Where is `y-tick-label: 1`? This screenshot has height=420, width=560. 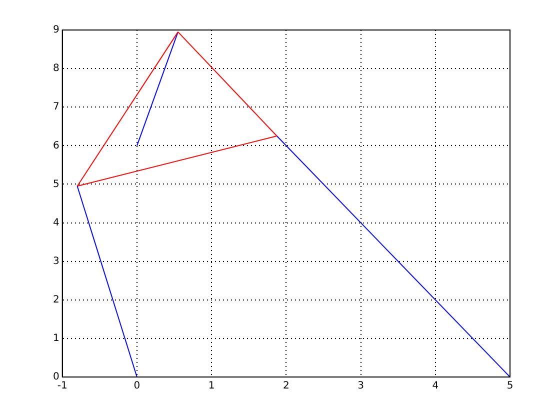
y-tick-label: 1 is located at coordinates (56, 338).